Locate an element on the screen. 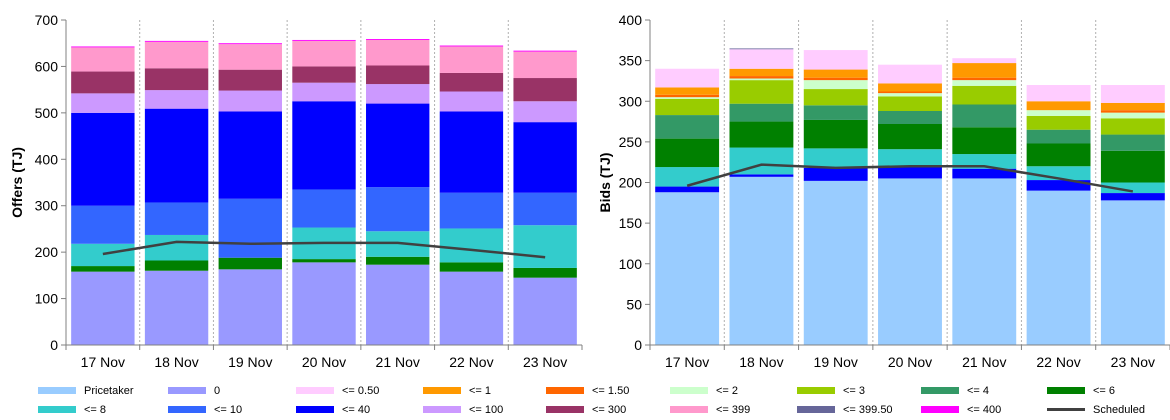  legend-label: Scheduled is located at coordinates (1119, 409).